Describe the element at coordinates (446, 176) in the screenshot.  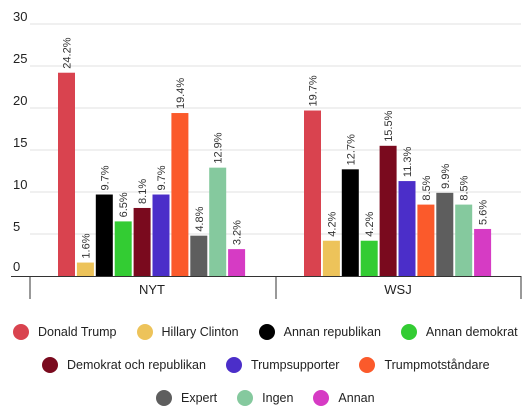
I see `data-label: 9.9%` at that location.